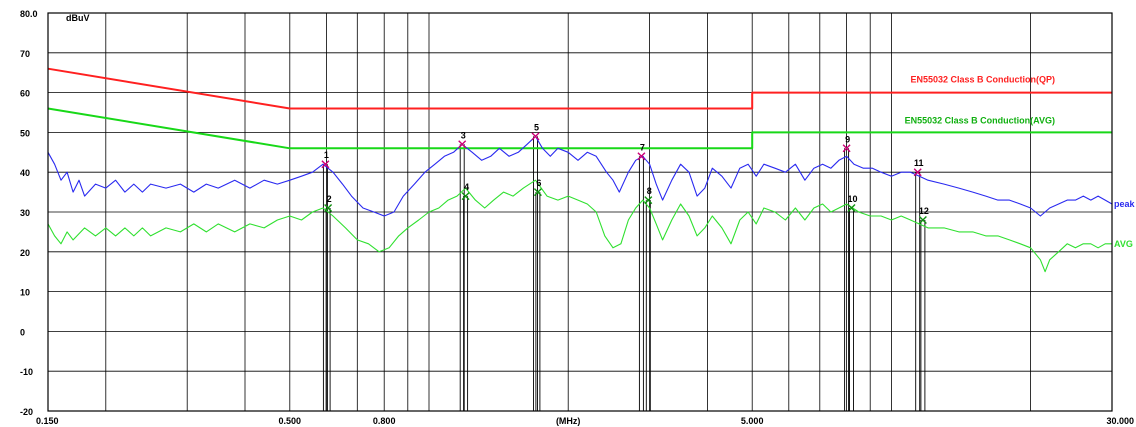  Describe the element at coordinates (919, 163) in the screenshot. I see `marker-label: 11` at that location.